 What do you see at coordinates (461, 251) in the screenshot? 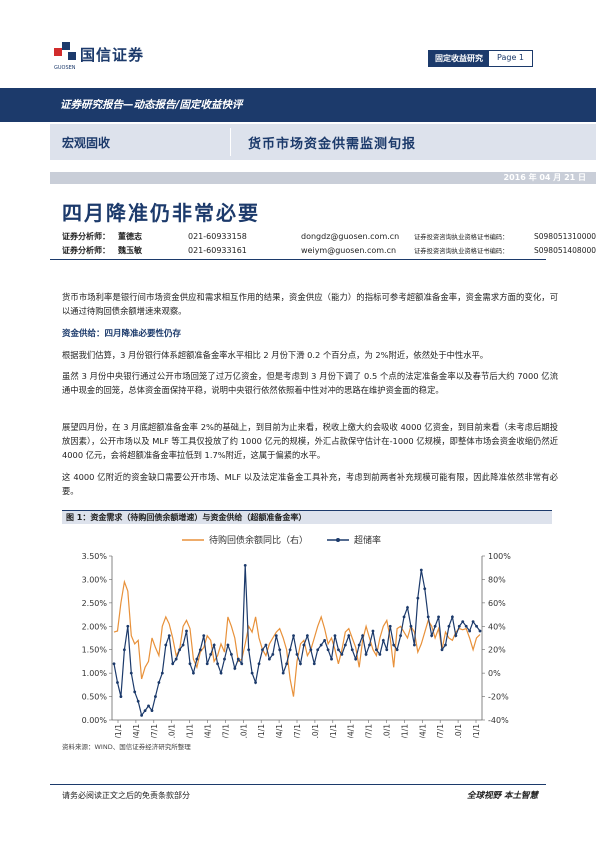
I see `analyst-cert-label: 证券投资咨询执业资格证书编码：` at bounding box center [461, 251].